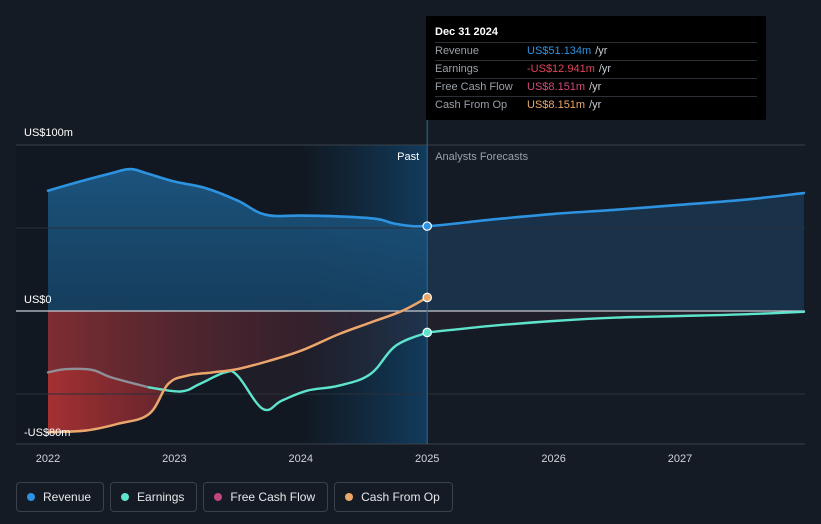 The width and height of the screenshot is (821, 524). I want to click on legend-label: Earnings, so click(161, 497).